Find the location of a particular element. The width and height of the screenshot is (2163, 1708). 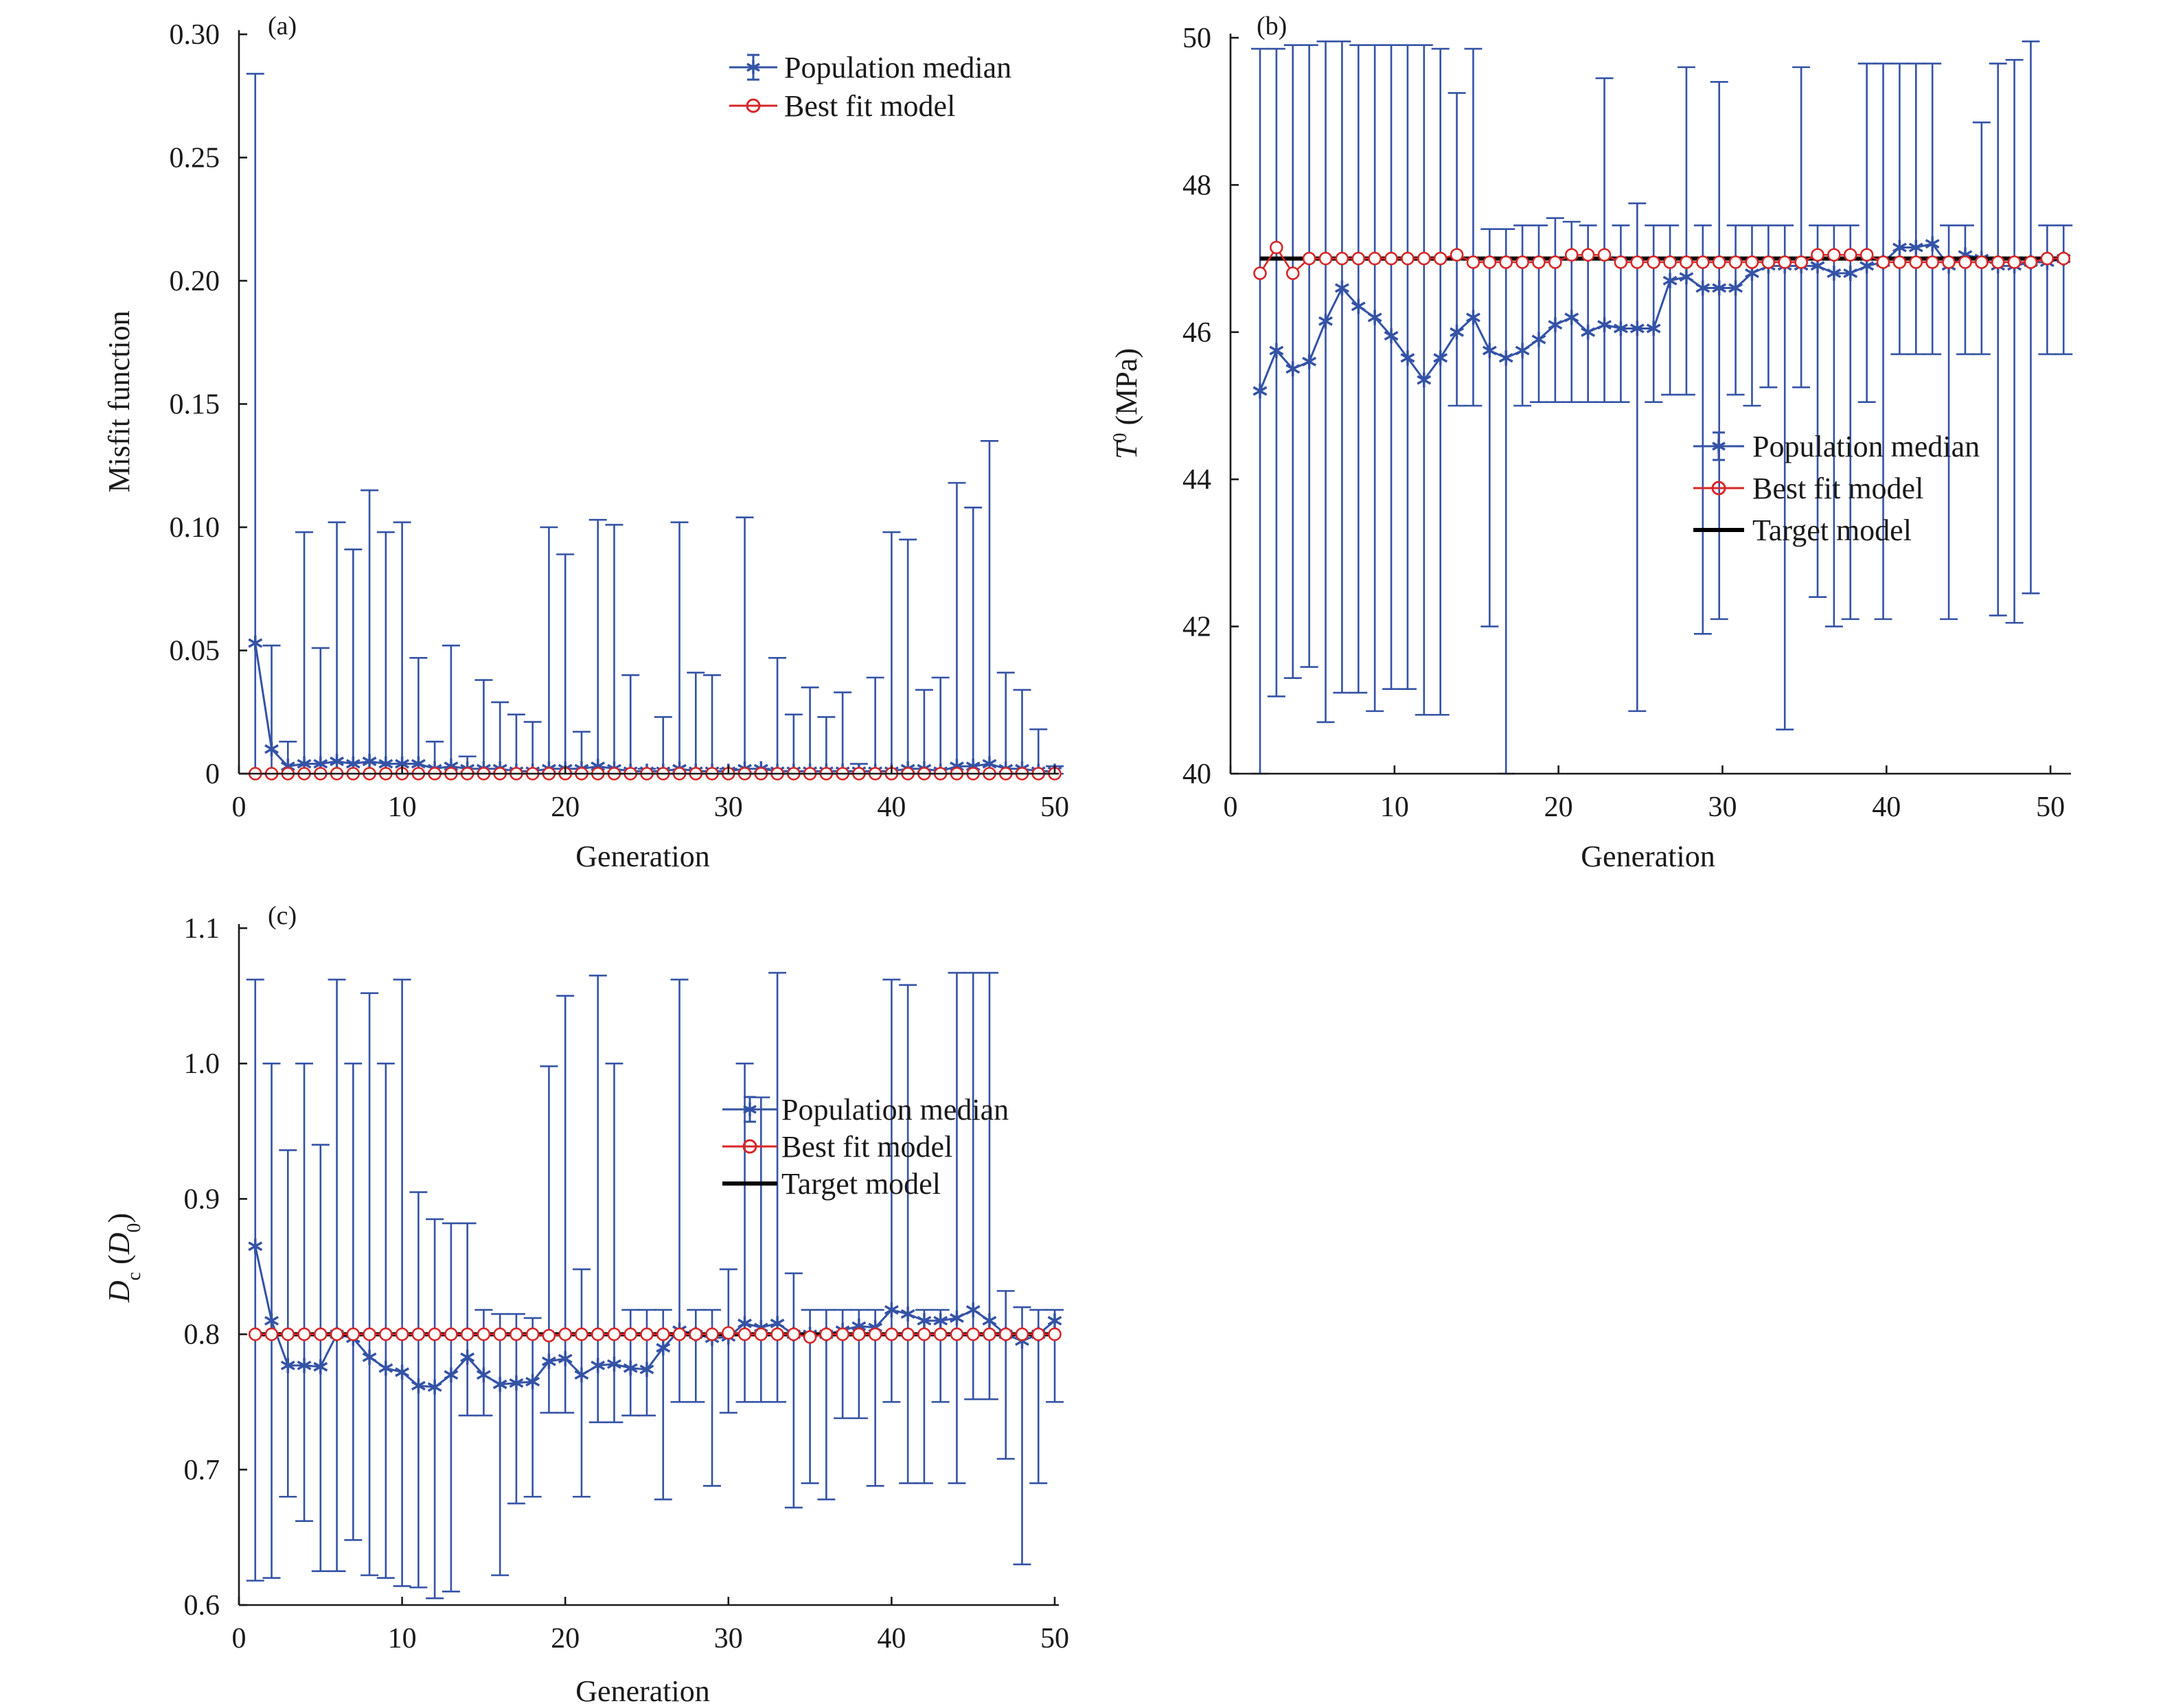

x-tick-label: 50 is located at coordinates (1054, 1639).